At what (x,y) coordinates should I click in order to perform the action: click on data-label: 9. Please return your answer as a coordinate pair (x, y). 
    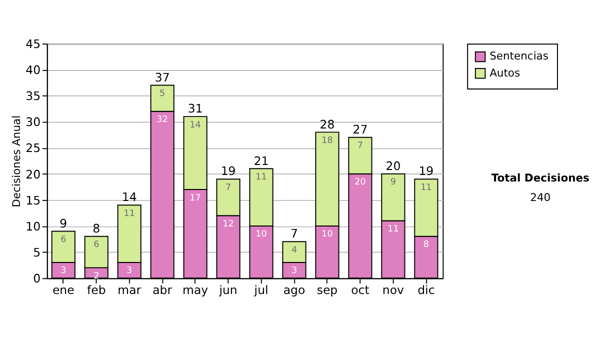
    Looking at the image, I should click on (393, 183).